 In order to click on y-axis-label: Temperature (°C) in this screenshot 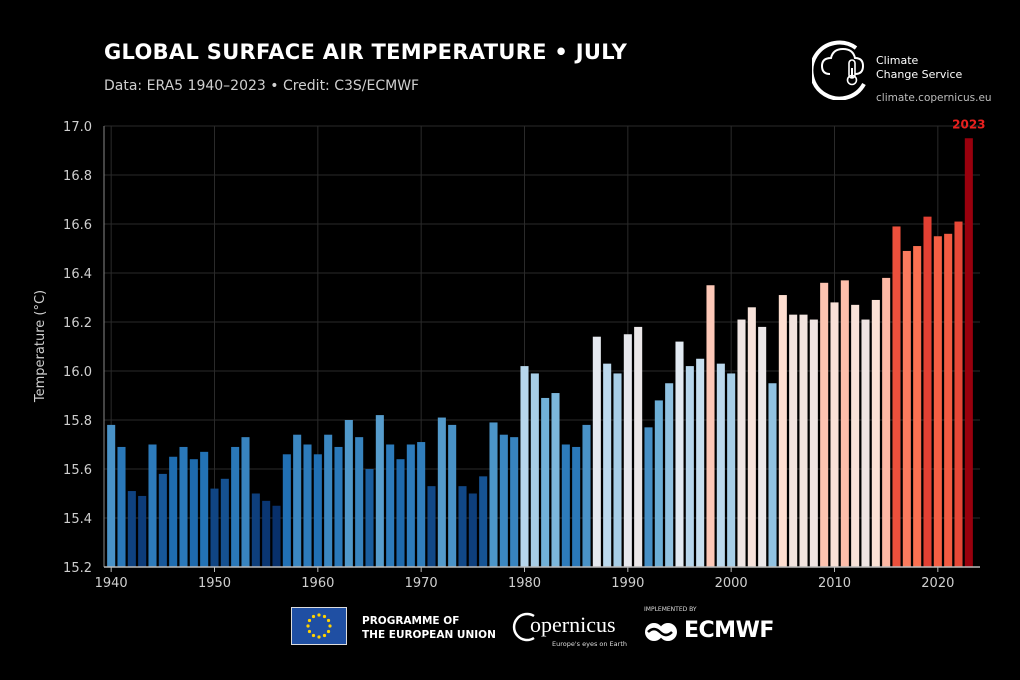, I will do `click(40, 346)`.